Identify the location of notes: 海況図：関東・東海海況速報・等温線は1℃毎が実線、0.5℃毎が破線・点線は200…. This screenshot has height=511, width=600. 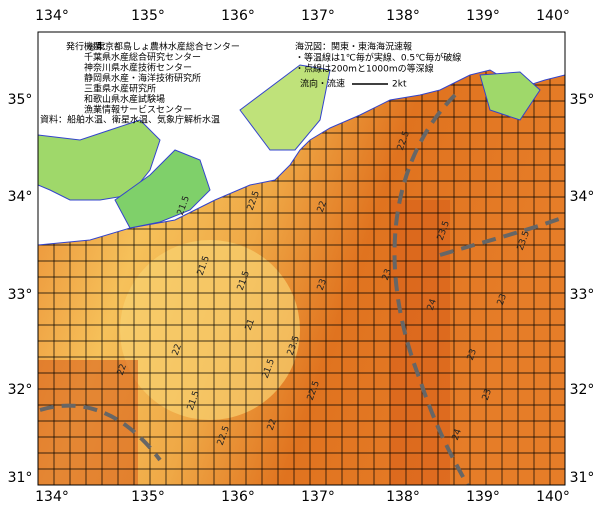
(378, 58).